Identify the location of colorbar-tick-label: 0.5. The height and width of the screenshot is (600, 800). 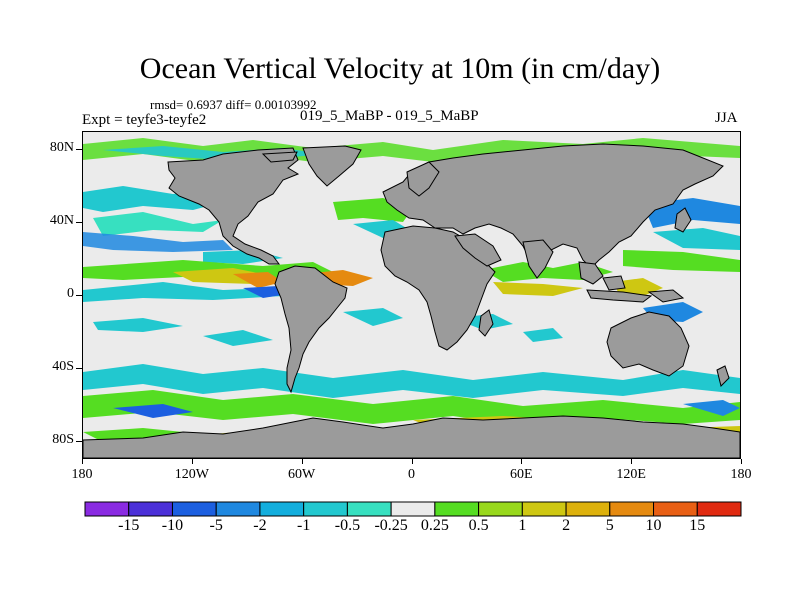
(478, 525).